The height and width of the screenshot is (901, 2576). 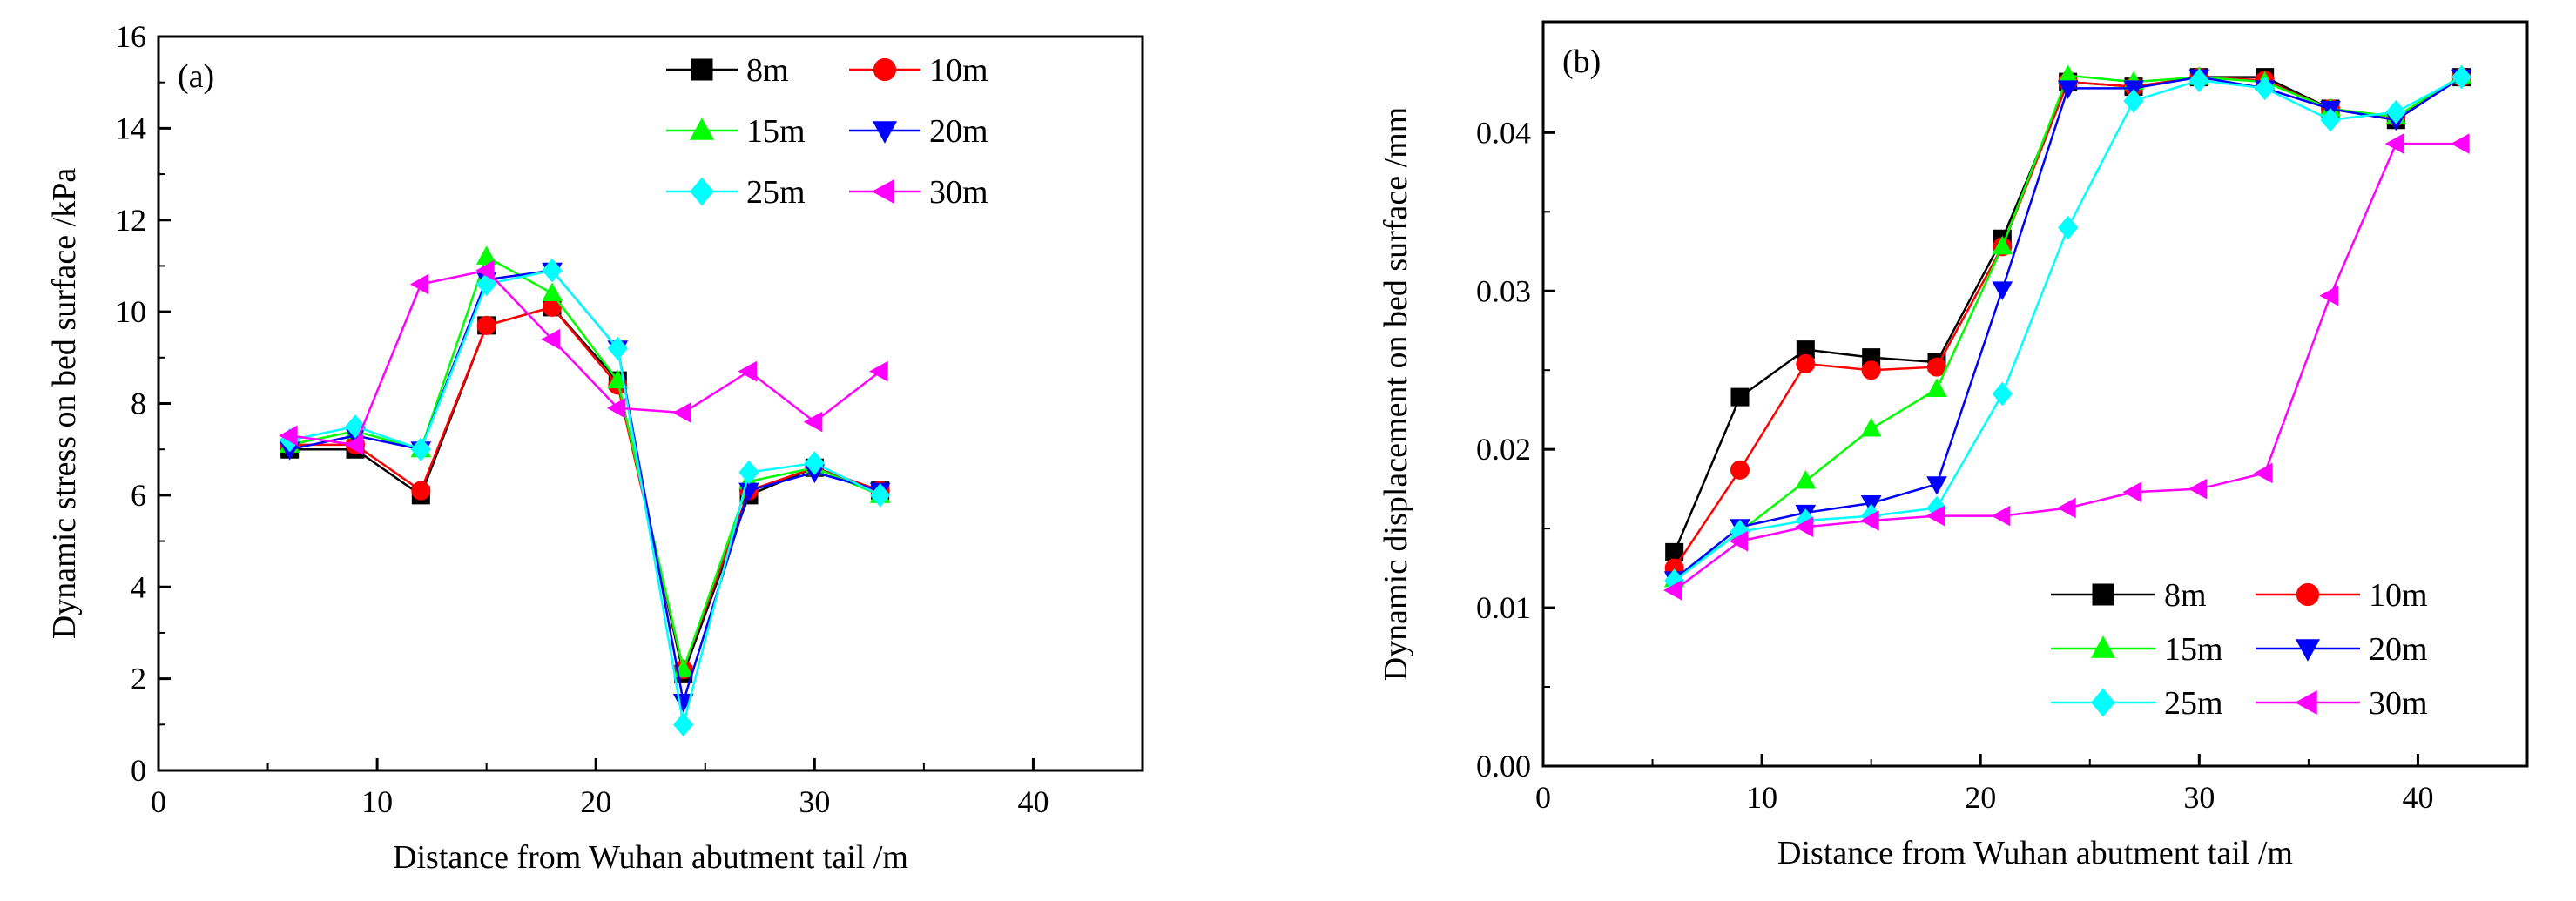 I want to click on y-axis-title: Dynamic stress on bed surface /kPa, so click(x=64, y=403).